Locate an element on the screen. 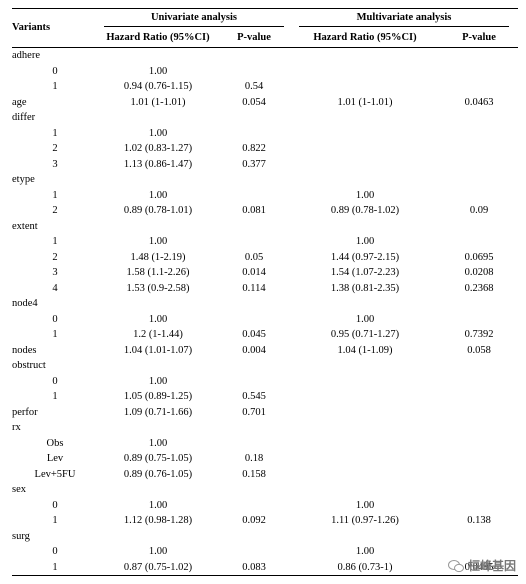  level-name: Obs is located at coordinates (55, 443).